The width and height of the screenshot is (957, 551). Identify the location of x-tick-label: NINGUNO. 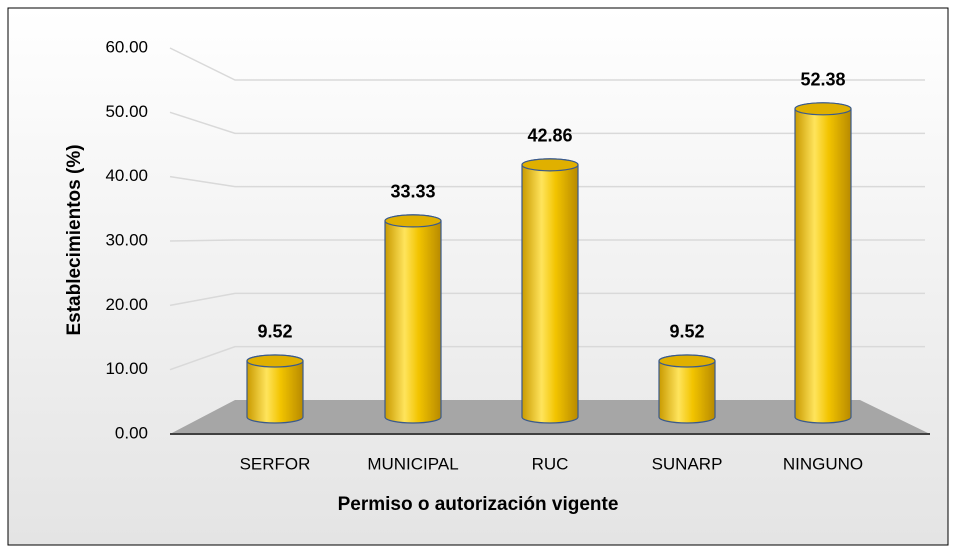
(823, 463).